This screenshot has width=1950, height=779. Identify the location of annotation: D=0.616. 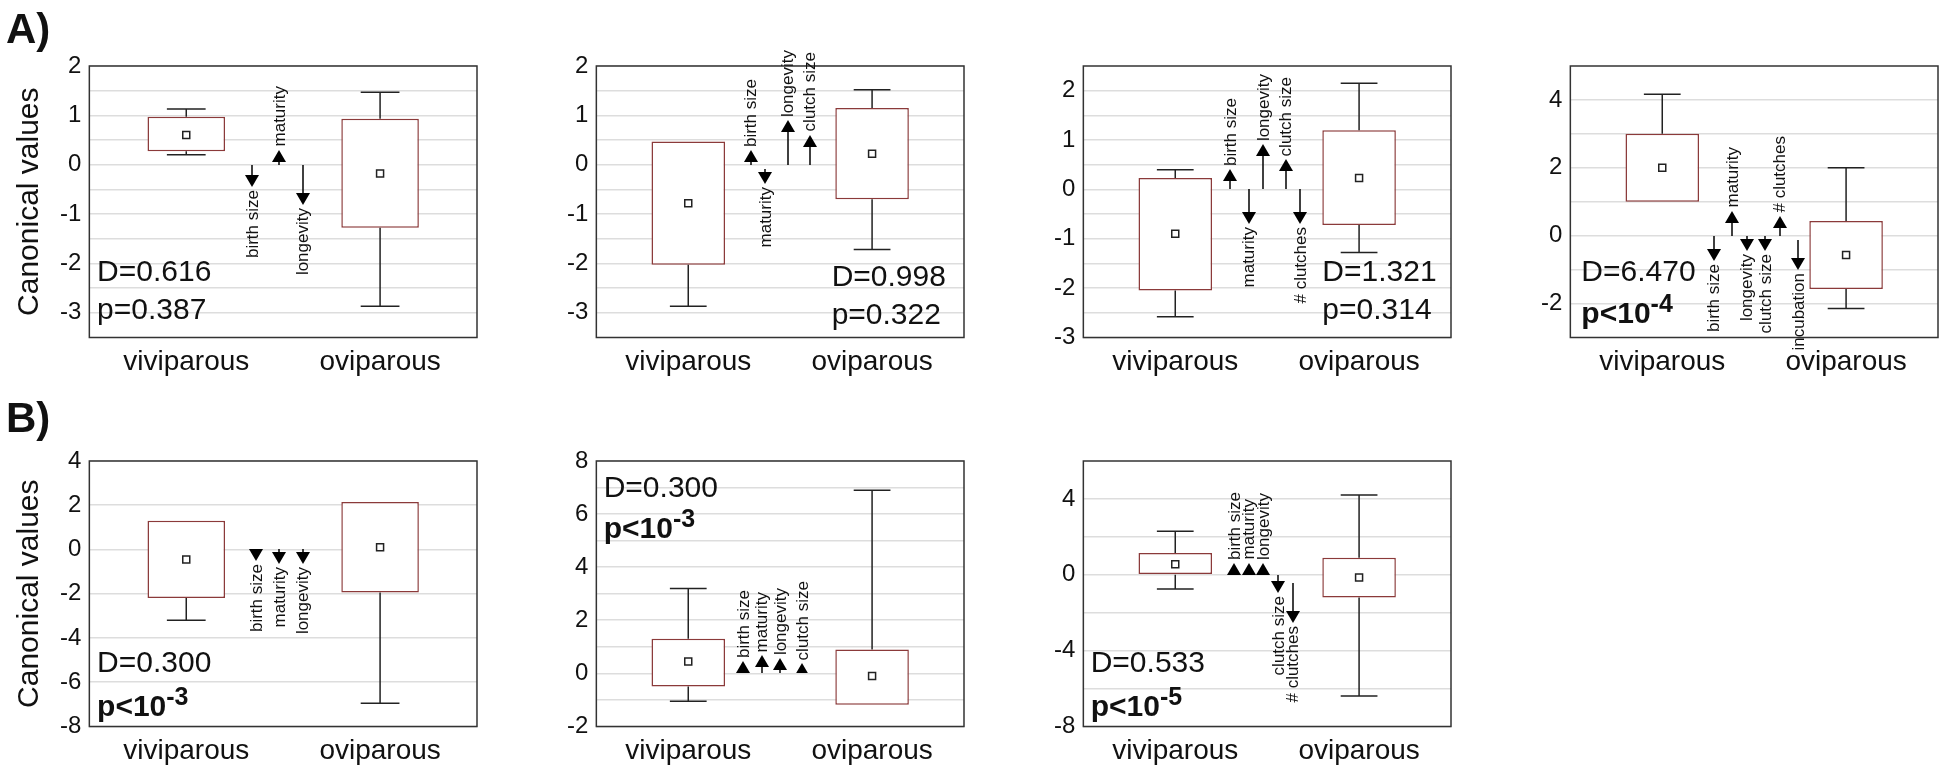
(154, 270).